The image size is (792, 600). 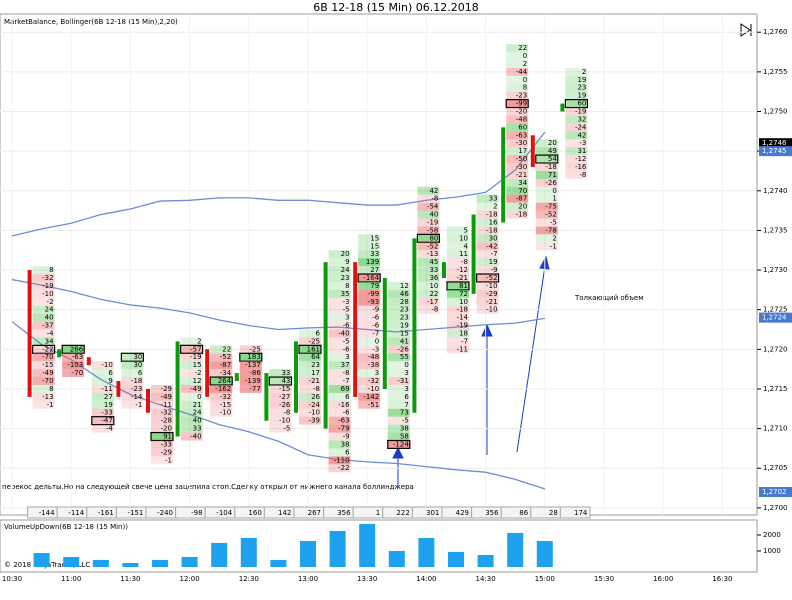 What do you see at coordinates (77, 357) in the screenshot?
I see `footprint-value: -63` at bounding box center [77, 357].